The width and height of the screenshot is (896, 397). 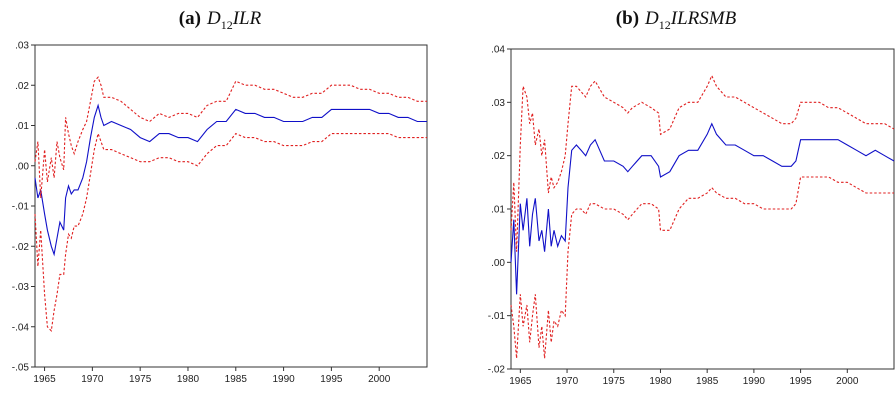 What do you see at coordinates (230, 137) in the screenshot?
I see `confidence-band-line` at bounding box center [230, 137].